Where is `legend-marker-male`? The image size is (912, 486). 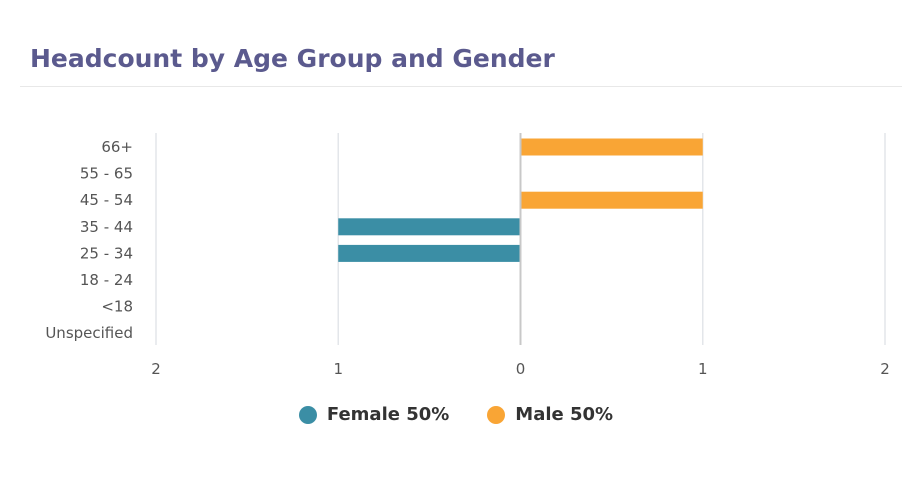
legend-marker-male is located at coordinates (496, 414).